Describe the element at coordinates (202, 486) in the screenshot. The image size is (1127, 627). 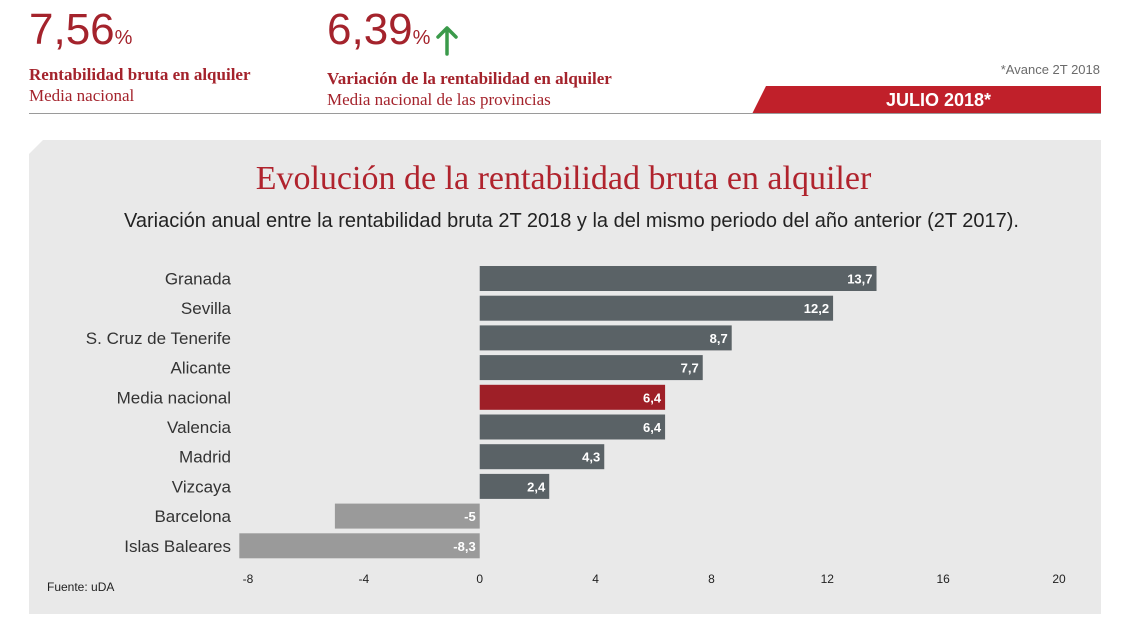
I see `category-label: Vizcaya` at that location.